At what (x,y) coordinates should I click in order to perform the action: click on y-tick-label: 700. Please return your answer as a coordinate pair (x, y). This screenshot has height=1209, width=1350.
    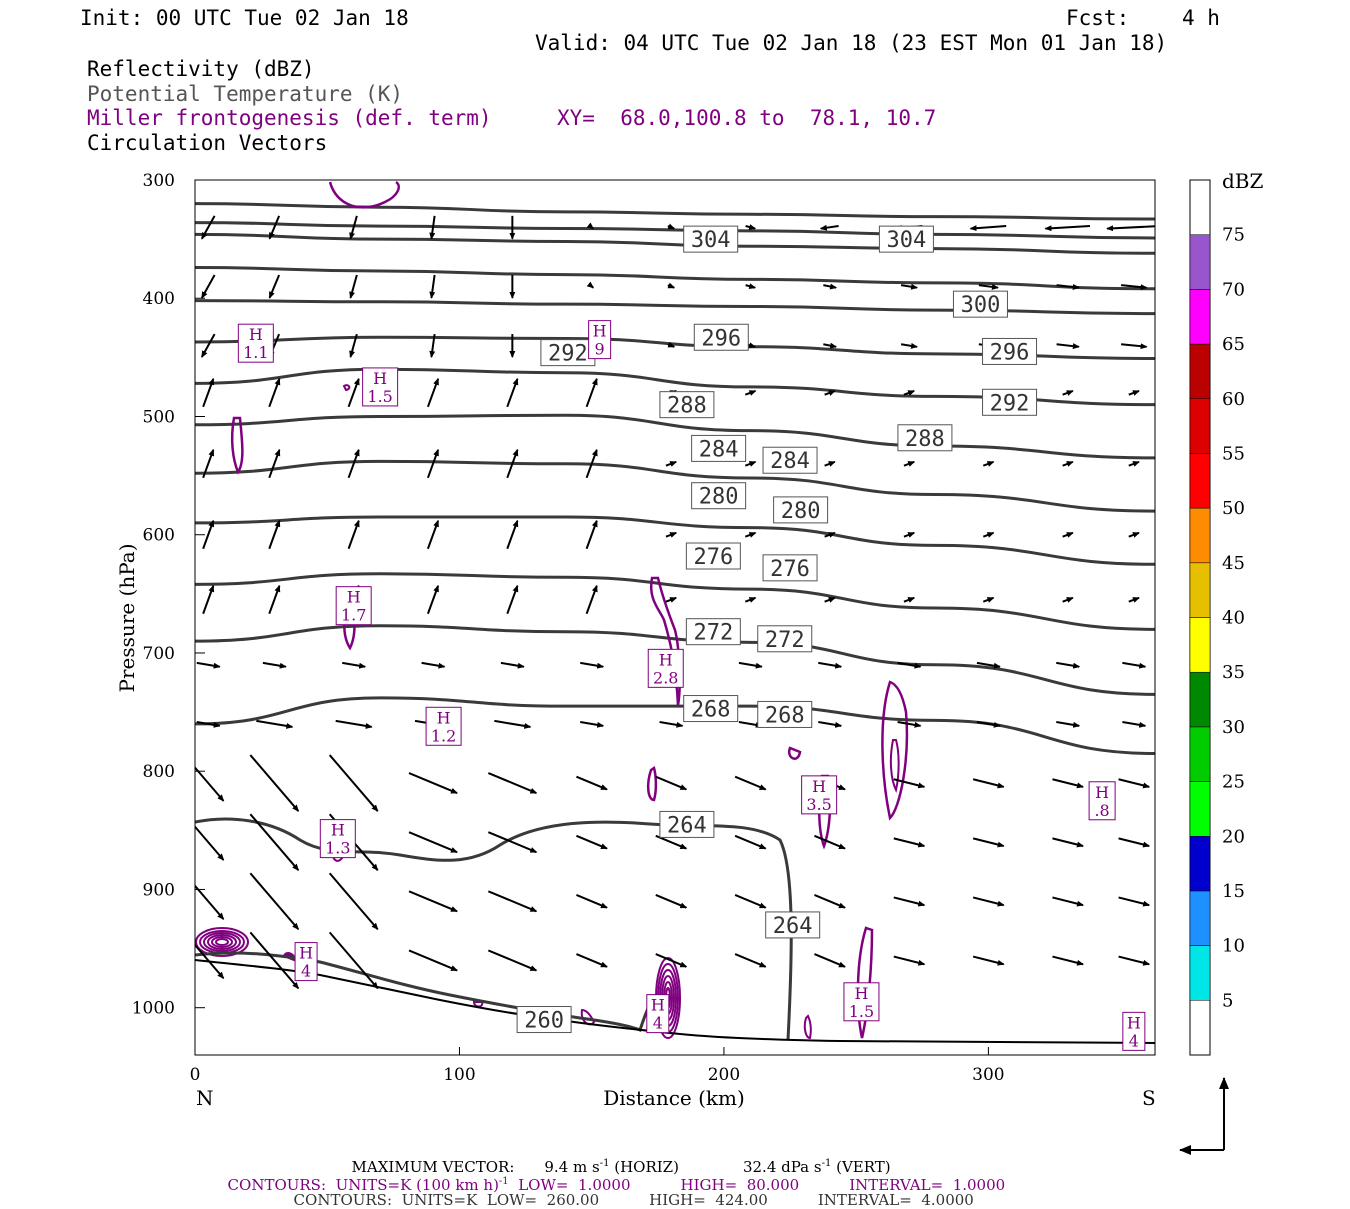
    Looking at the image, I should click on (159, 654).